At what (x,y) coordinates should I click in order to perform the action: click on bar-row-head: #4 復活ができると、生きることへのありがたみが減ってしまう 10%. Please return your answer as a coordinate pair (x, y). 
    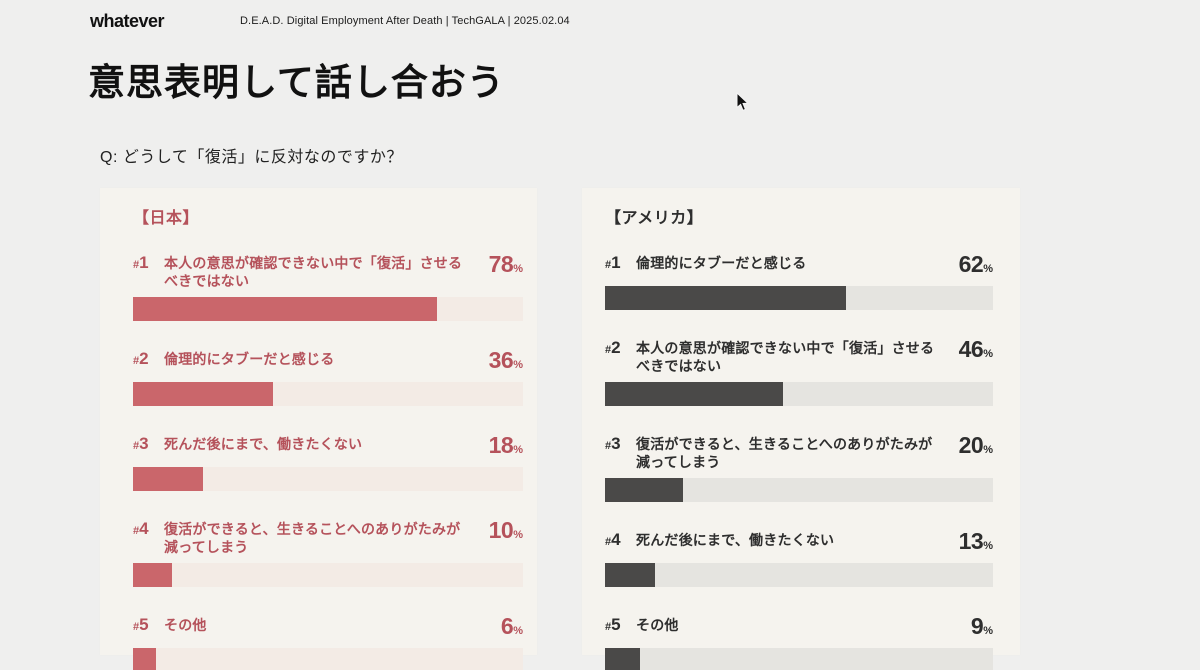
    Looking at the image, I should click on (328, 536).